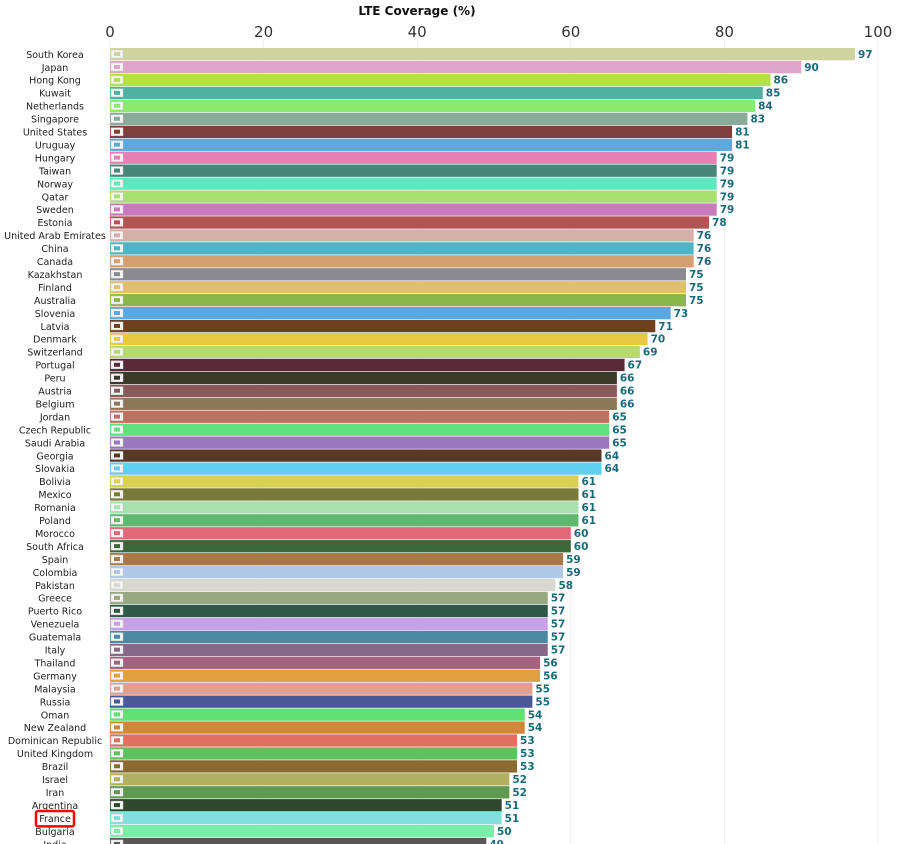  What do you see at coordinates (55, 521) in the screenshot?
I see `category-label: Poland` at bounding box center [55, 521].